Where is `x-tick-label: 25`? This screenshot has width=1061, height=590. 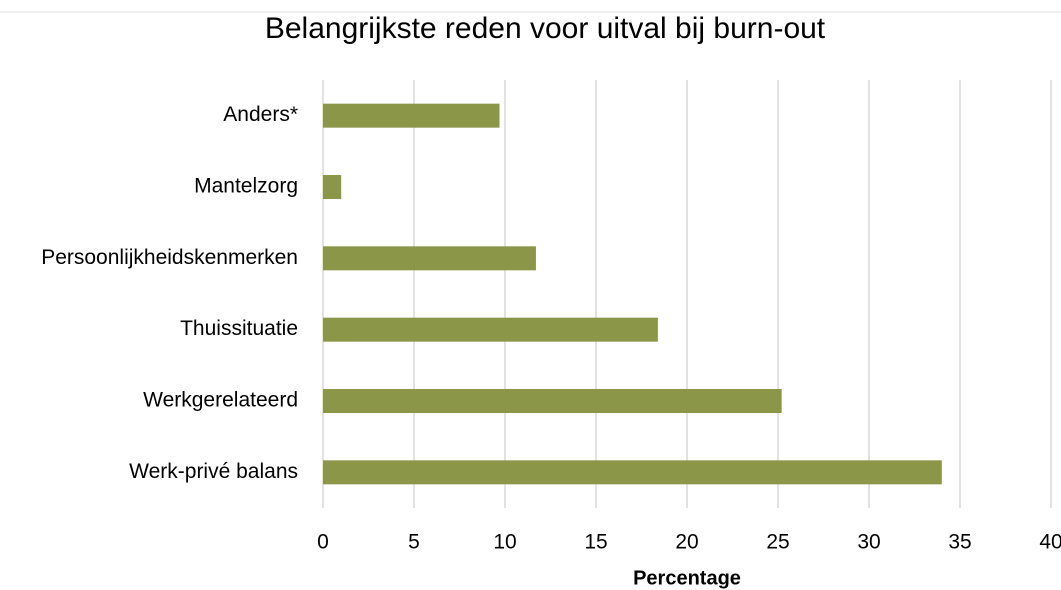
x-tick-label: 25 is located at coordinates (777, 542).